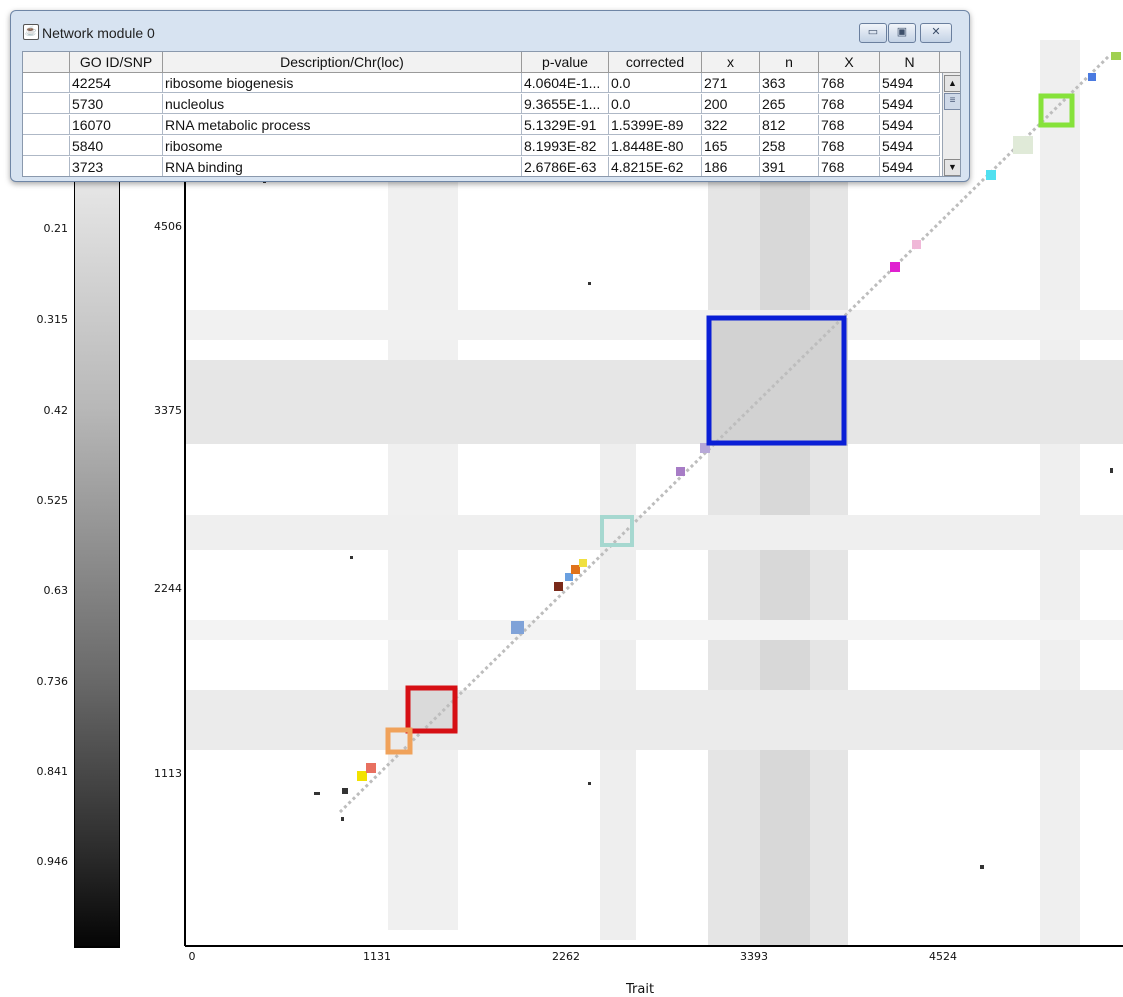  What do you see at coordinates (569, 577) in the screenshot?
I see `skyblue-module` at bounding box center [569, 577].